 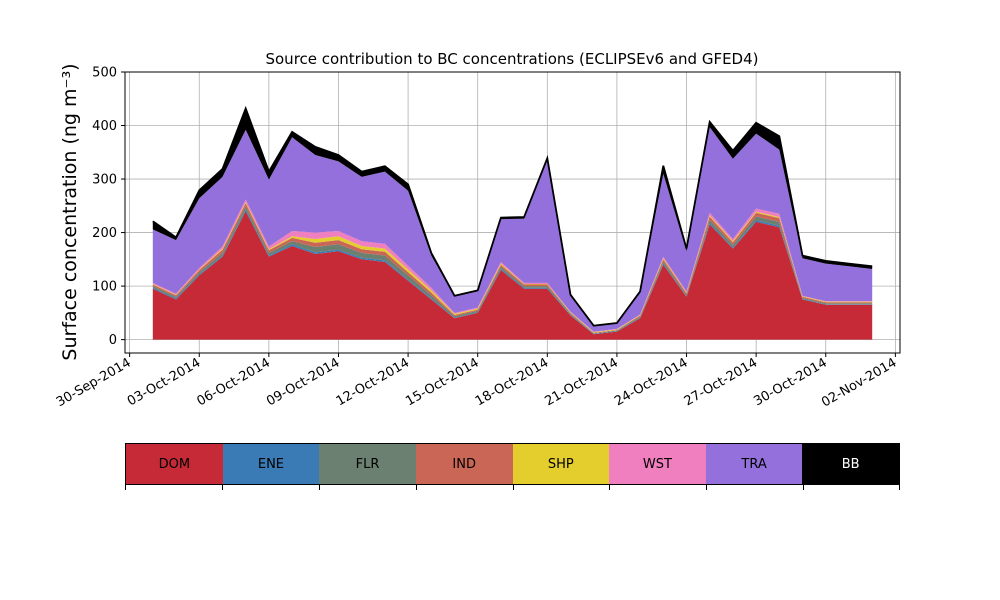 I want to click on legend-item-bb: BB, so click(x=850, y=464).